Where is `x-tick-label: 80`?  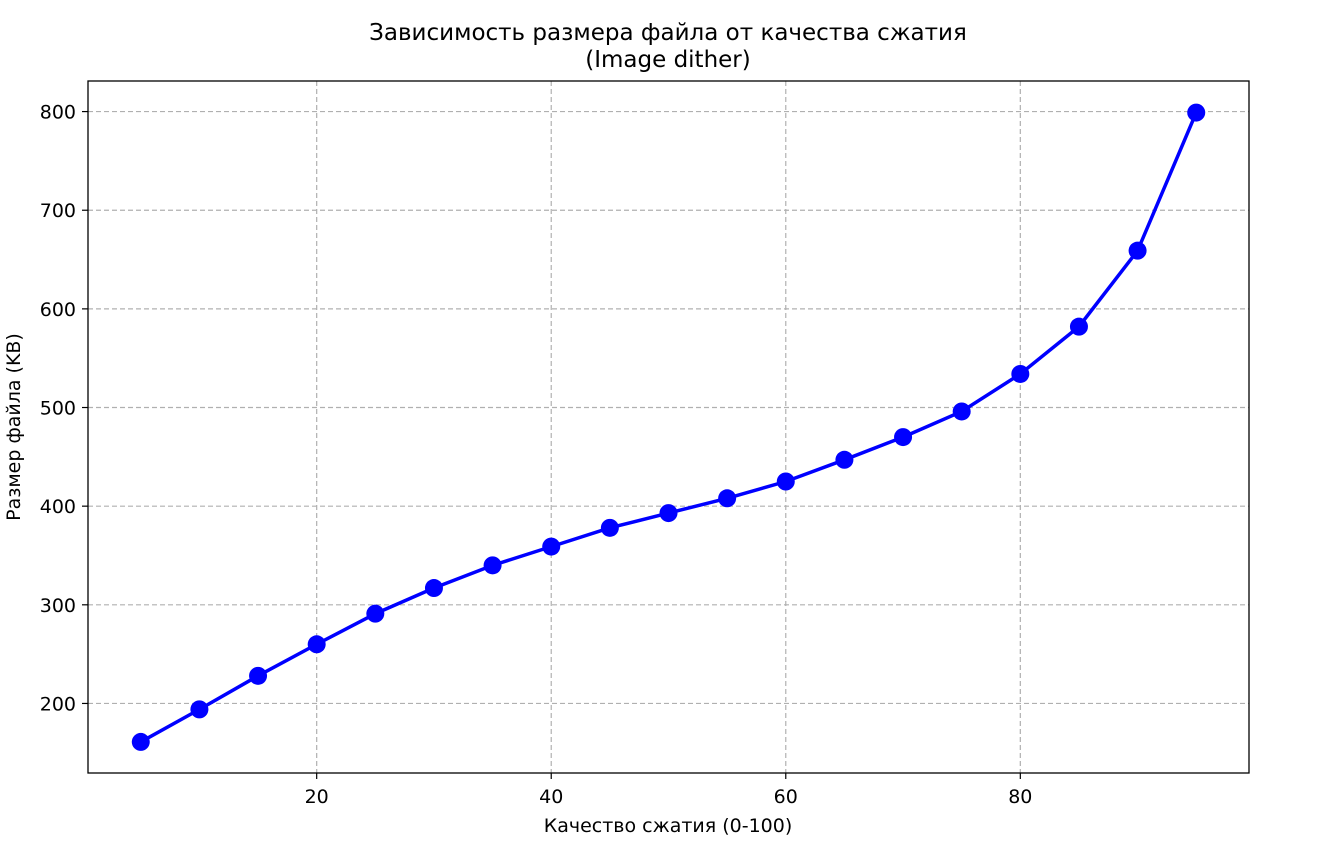
x-tick-label: 80 is located at coordinates (1020, 797).